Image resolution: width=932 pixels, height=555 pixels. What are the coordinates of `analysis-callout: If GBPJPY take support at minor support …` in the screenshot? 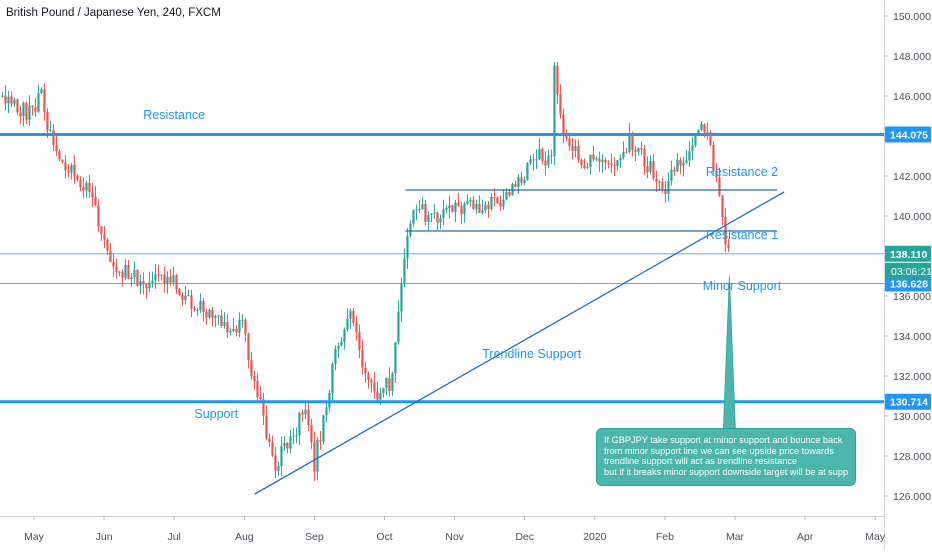 It's located at (726, 457).